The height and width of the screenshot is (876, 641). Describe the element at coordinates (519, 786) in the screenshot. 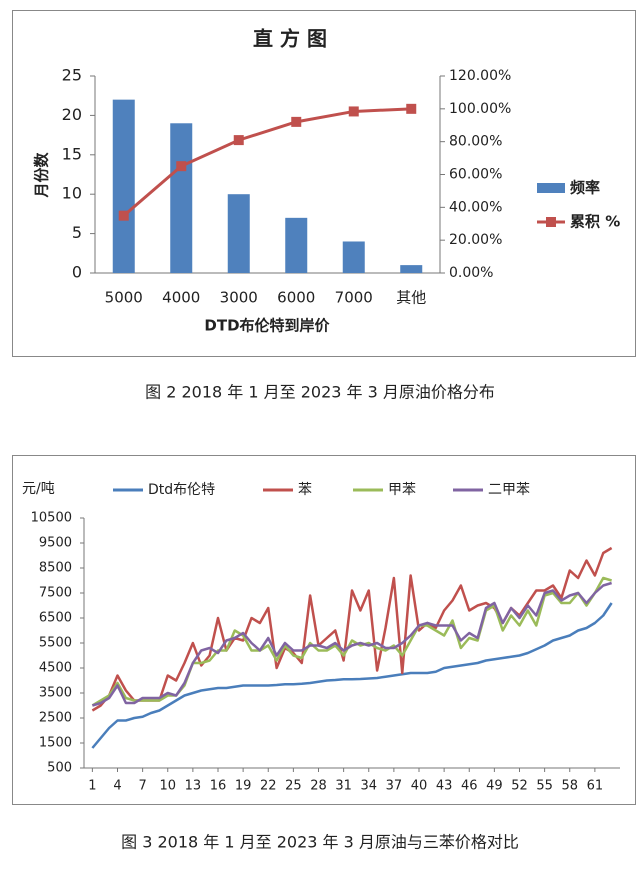

I see `x-tick-label: 52` at that location.